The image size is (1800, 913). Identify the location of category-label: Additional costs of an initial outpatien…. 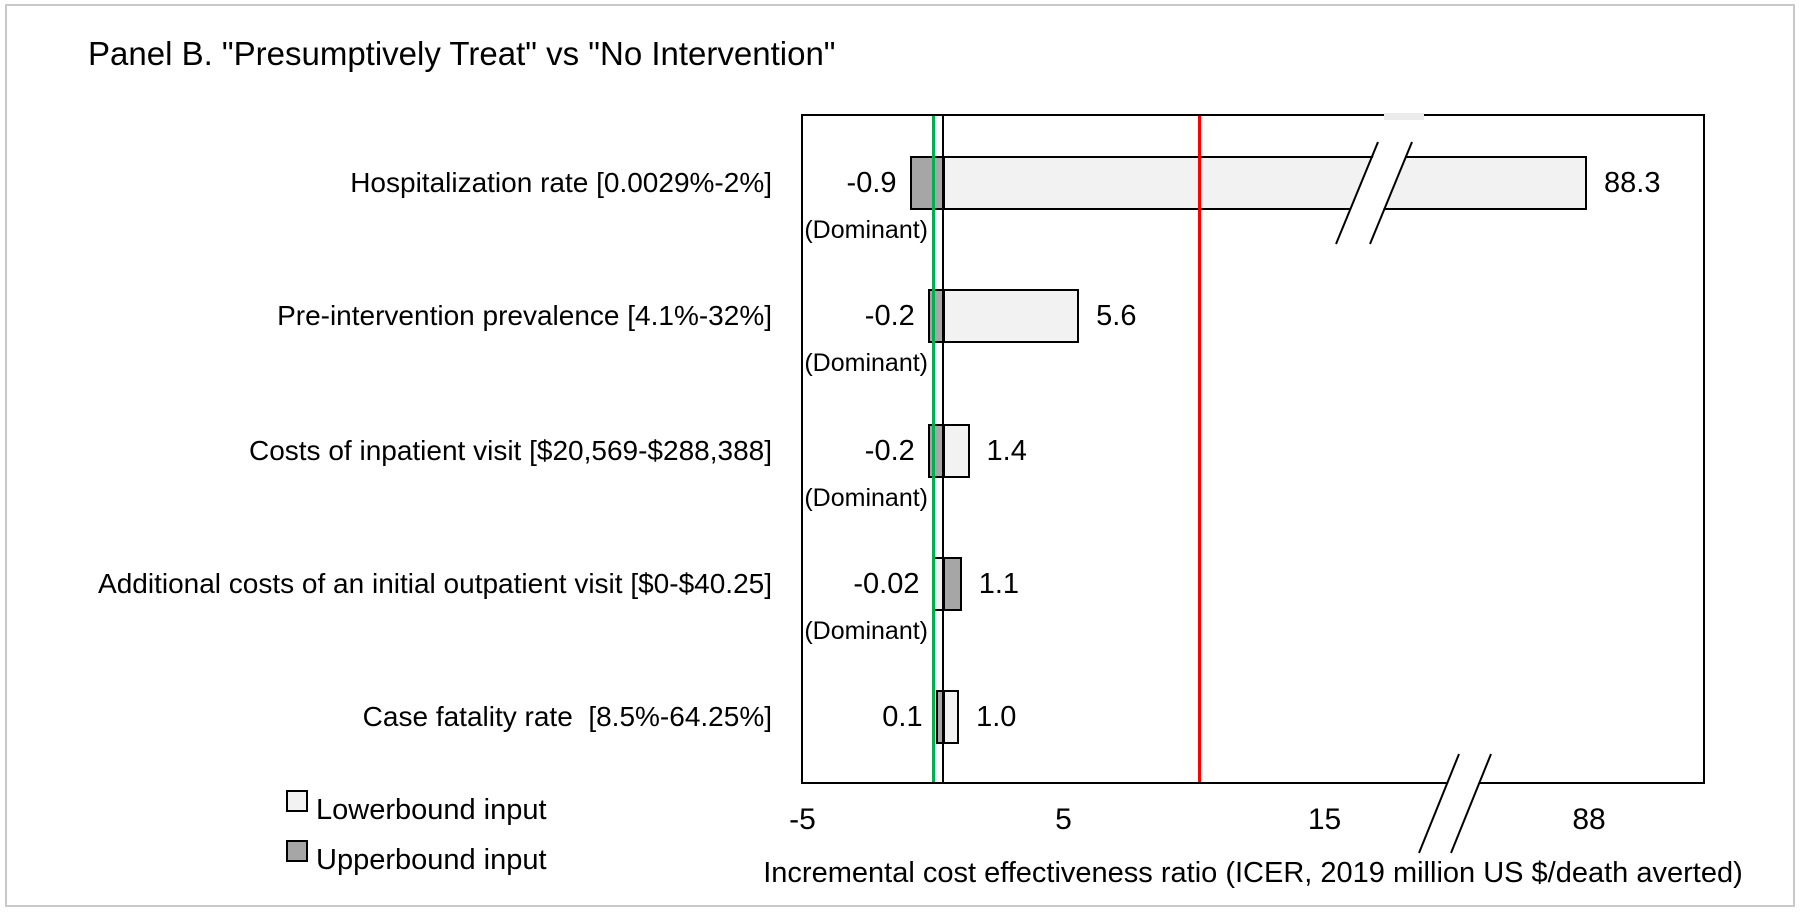
(435, 583).